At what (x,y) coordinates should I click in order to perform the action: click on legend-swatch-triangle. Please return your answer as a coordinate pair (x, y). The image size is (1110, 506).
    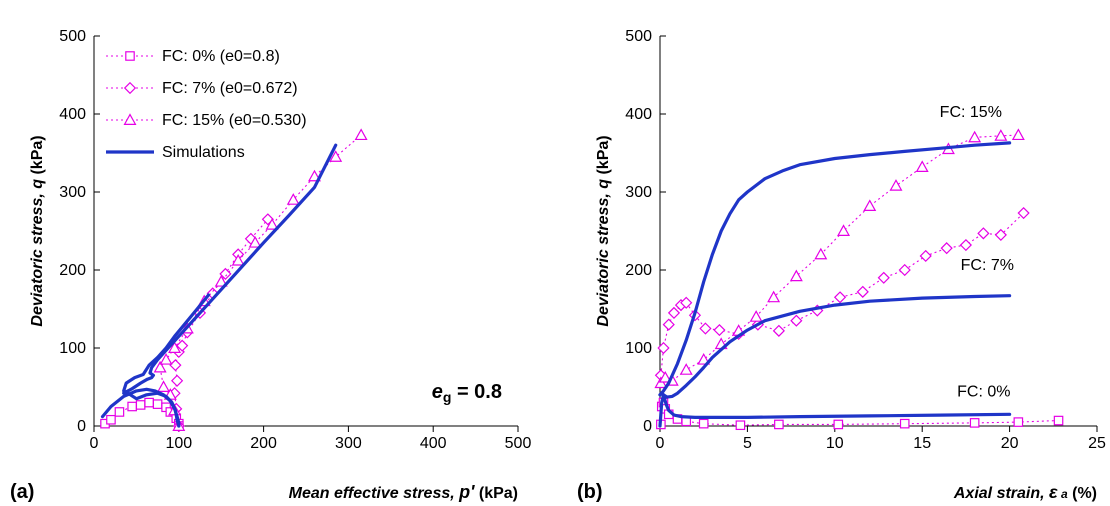
    Looking at the image, I should click on (130, 119).